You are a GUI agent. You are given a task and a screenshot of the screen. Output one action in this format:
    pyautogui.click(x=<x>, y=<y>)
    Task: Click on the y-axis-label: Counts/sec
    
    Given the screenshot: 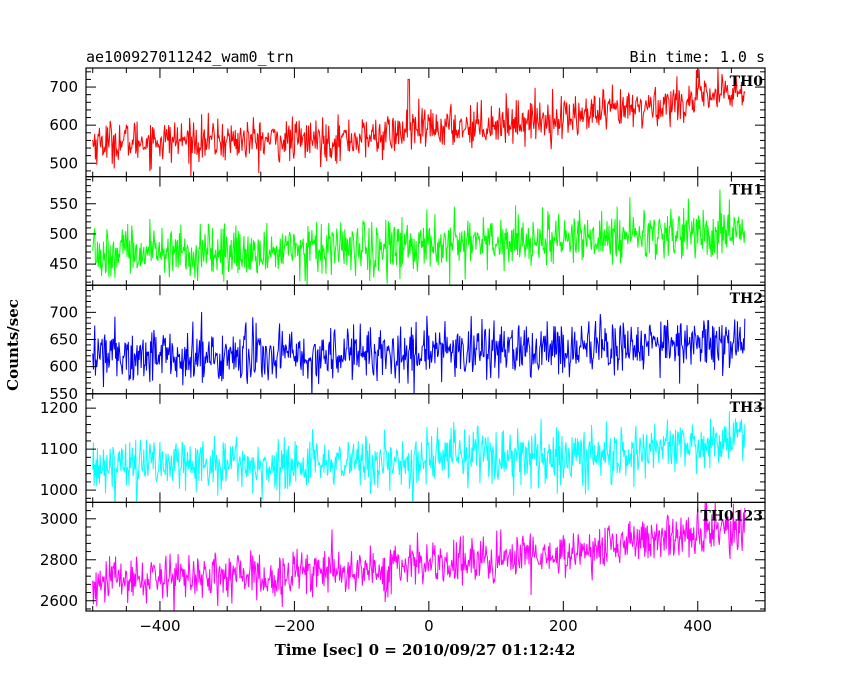 What is the action you would take?
    pyautogui.click(x=13, y=345)
    